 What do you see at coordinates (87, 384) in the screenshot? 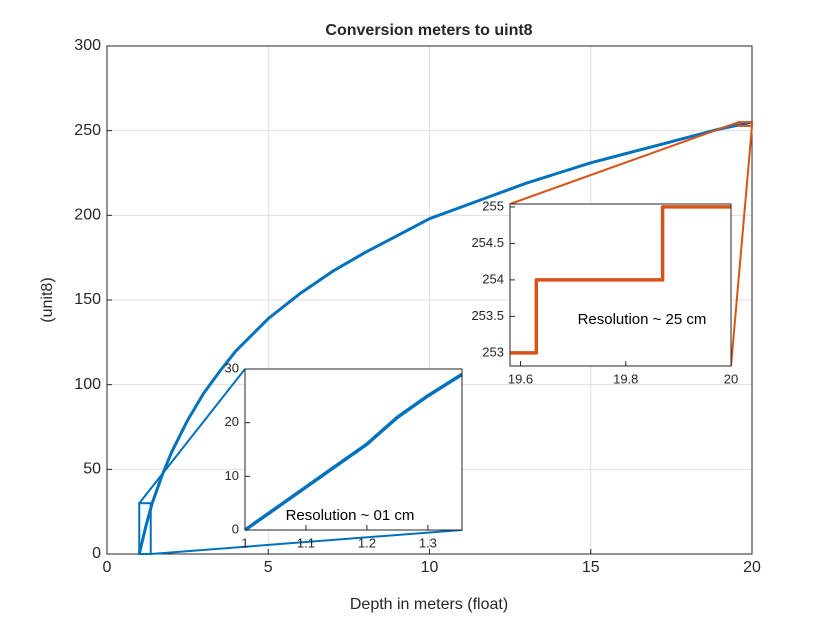
I see `y-tick-label: 100` at bounding box center [87, 384].